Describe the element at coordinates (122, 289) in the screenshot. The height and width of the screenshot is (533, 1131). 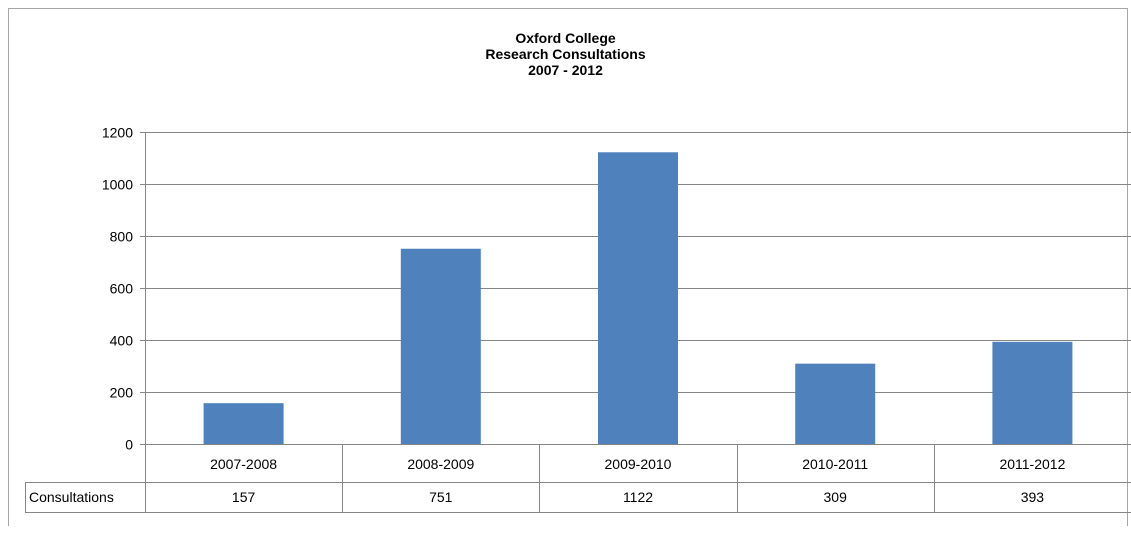
I see `y-tick-label: 600` at that location.